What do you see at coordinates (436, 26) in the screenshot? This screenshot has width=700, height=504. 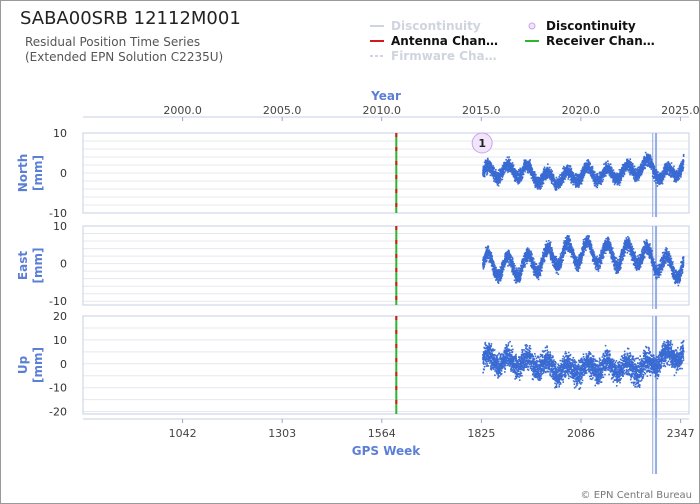 I see `legend-label-0: Discontinuity` at bounding box center [436, 26].